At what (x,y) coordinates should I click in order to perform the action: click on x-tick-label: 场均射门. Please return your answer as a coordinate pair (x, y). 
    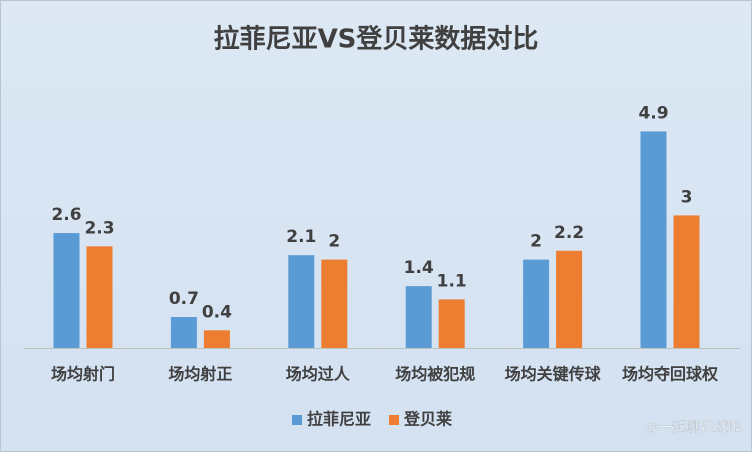
    Looking at the image, I should click on (83, 374).